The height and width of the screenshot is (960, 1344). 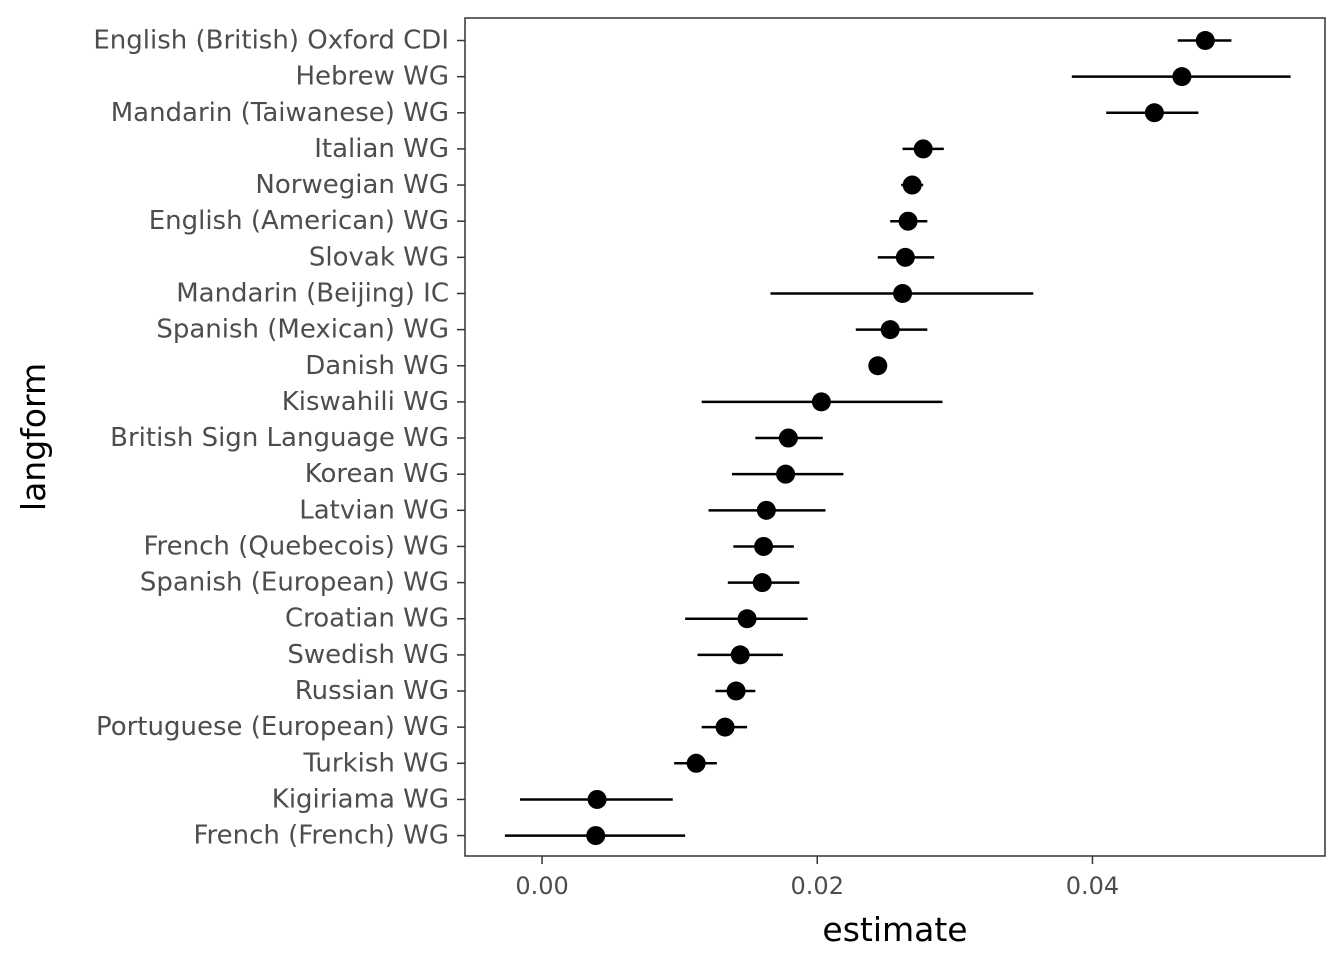 I want to click on x-tick-label: 0.04, so click(x=1092, y=886).